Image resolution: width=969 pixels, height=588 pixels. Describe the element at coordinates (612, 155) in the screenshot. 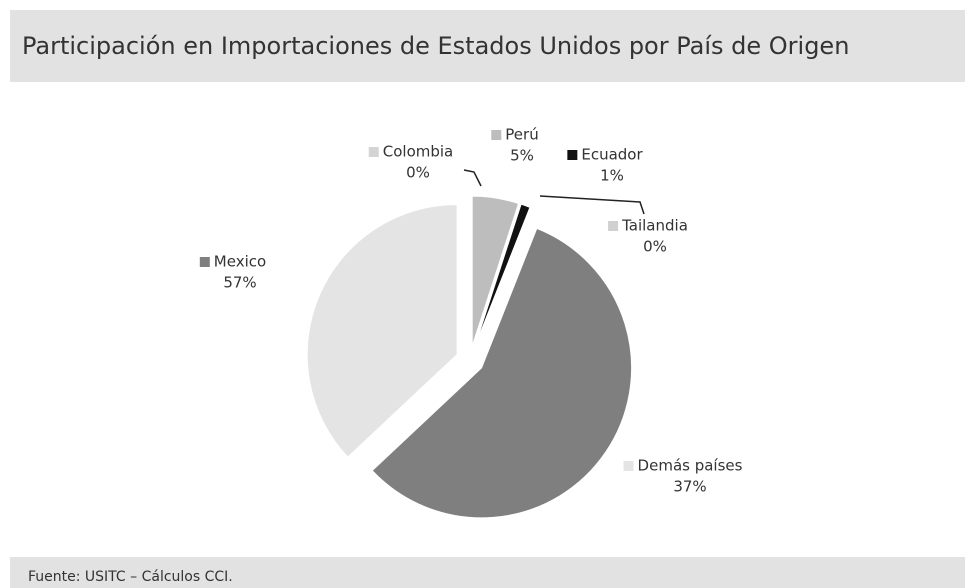

I see `slice-label: Ecuador` at that location.